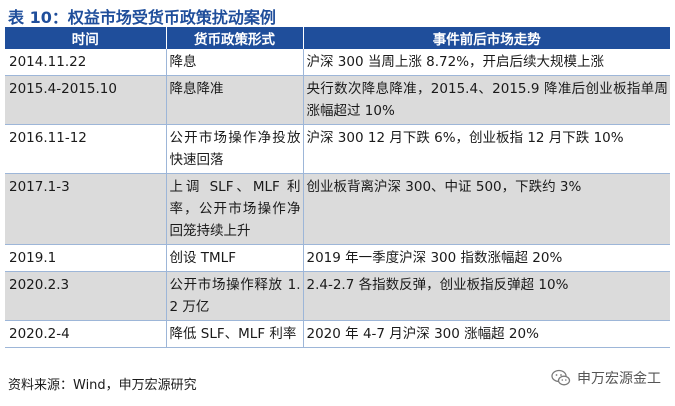 Image resolution: width=675 pixels, height=406 pixels. Describe the element at coordinates (486, 38) in the screenshot. I see `header-market: 事件前后市场走势` at that location.